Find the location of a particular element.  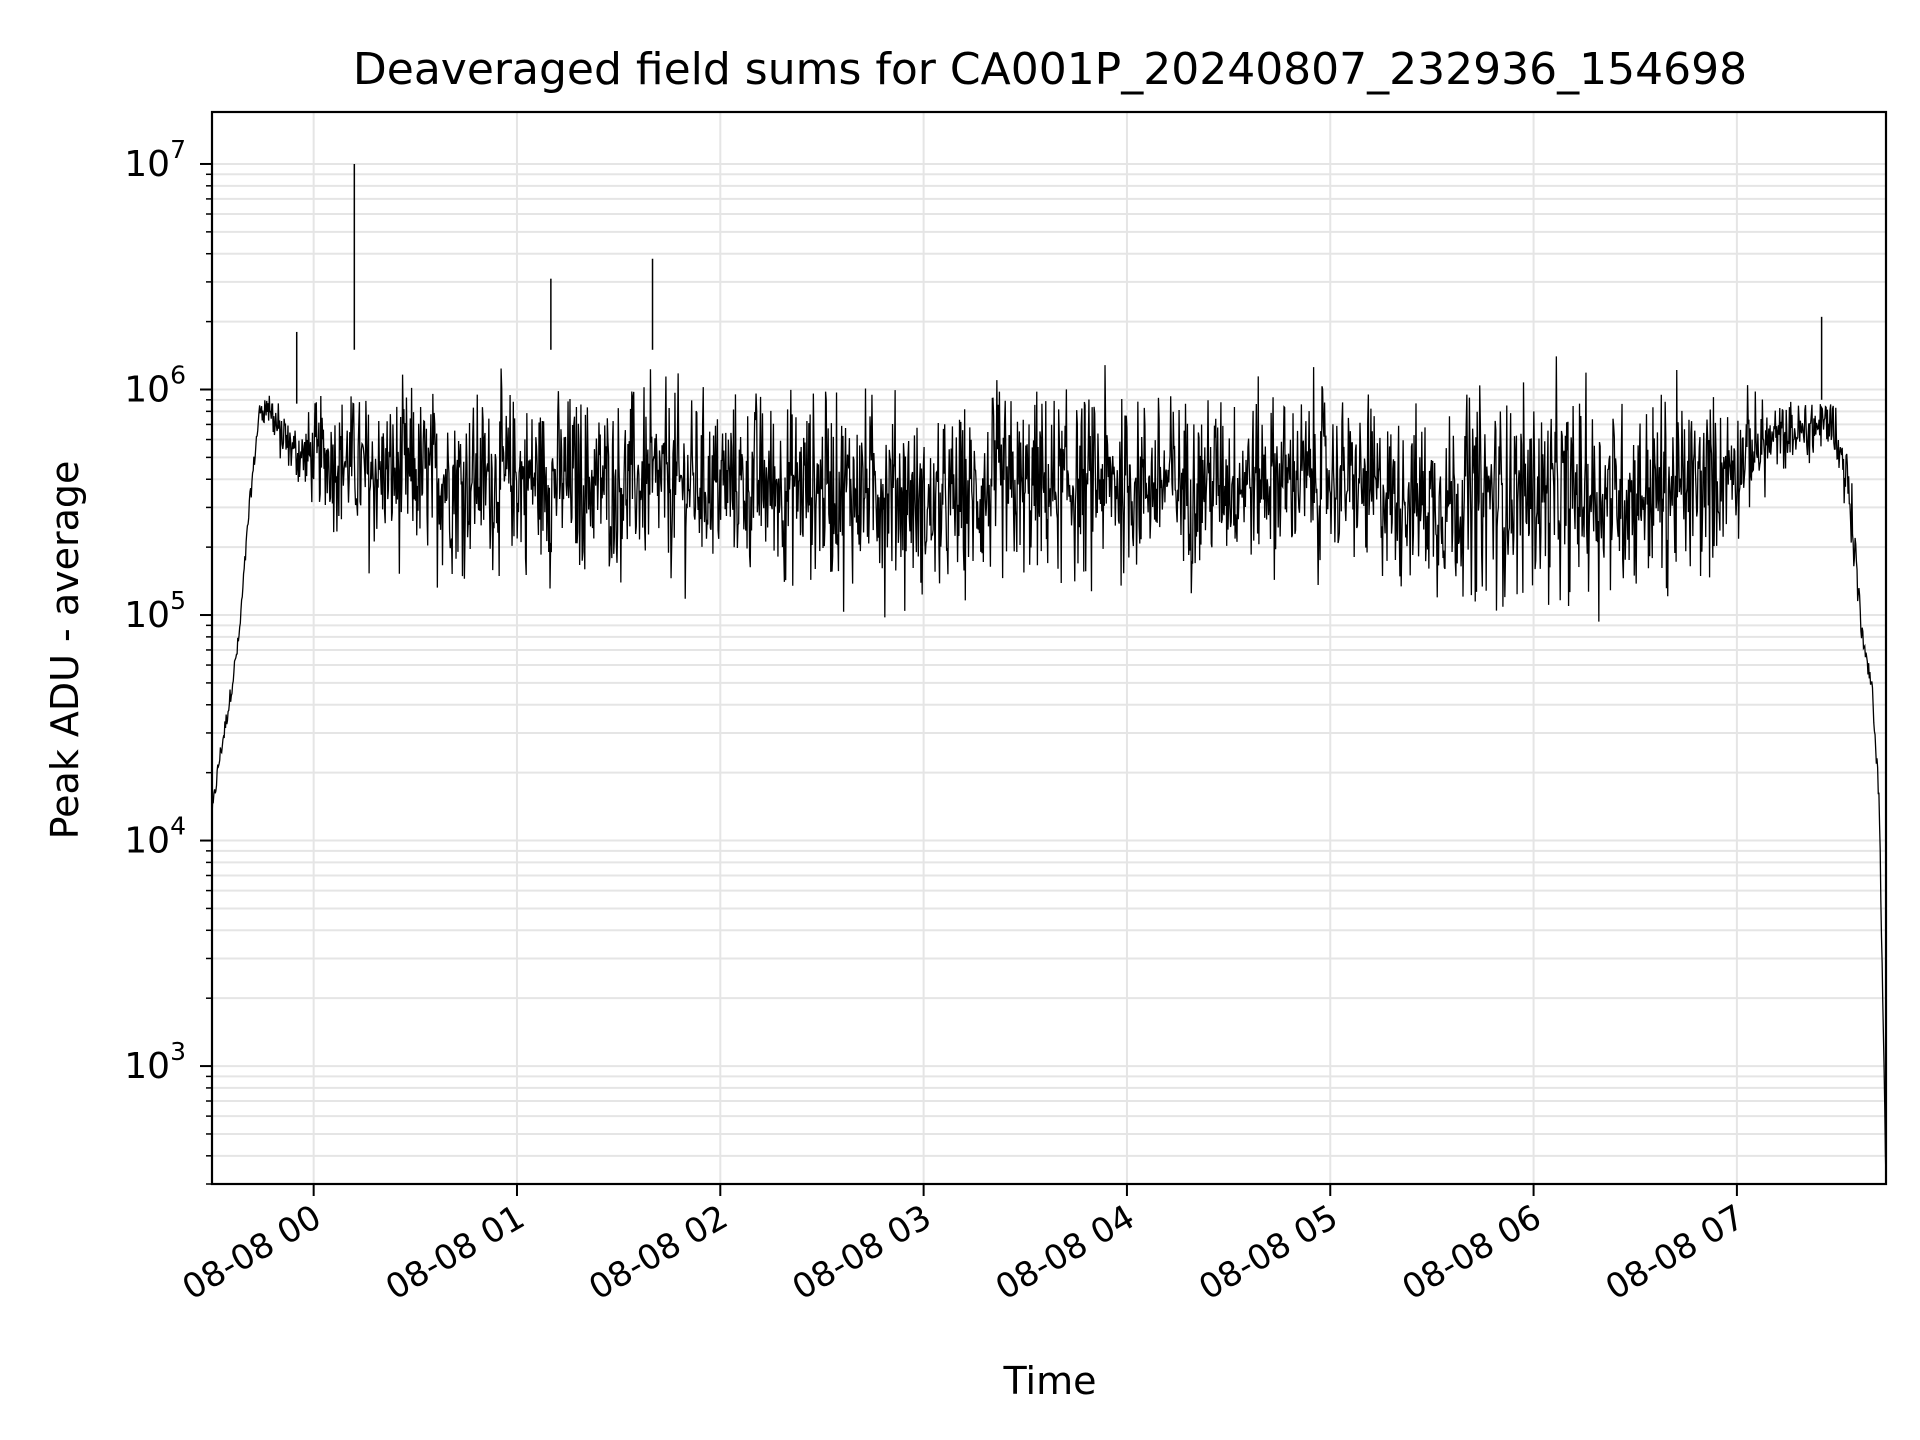

y-tick-label: 10⁵ is located at coordinates (155, 611).